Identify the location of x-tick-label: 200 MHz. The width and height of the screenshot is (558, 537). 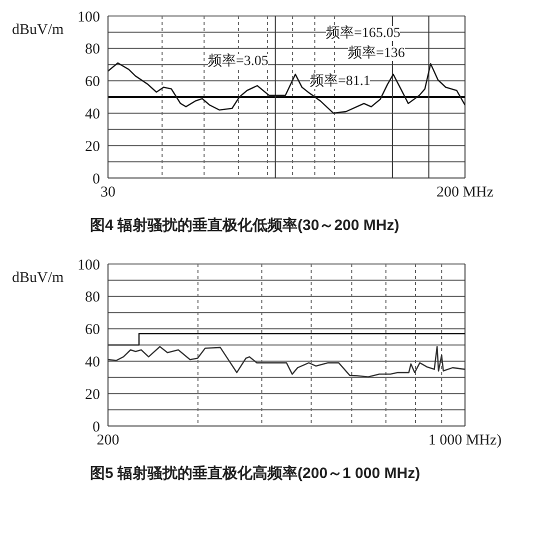
(465, 192).